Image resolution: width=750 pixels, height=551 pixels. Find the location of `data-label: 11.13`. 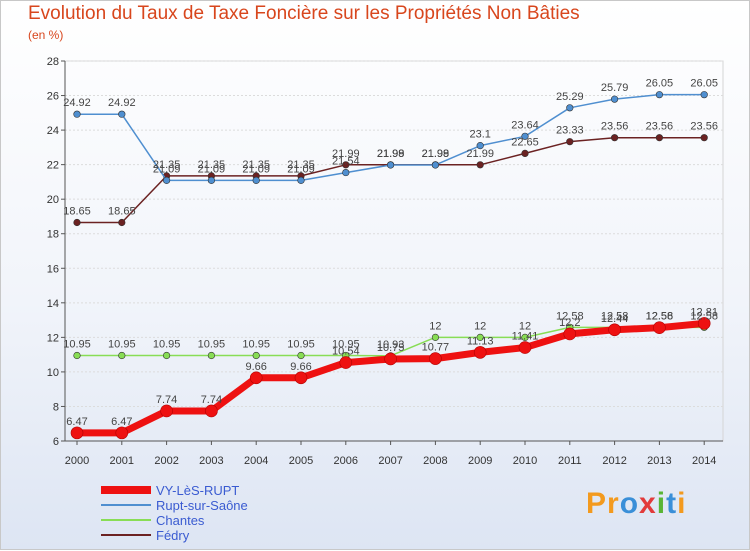

data-label: 11.13 is located at coordinates (480, 341).